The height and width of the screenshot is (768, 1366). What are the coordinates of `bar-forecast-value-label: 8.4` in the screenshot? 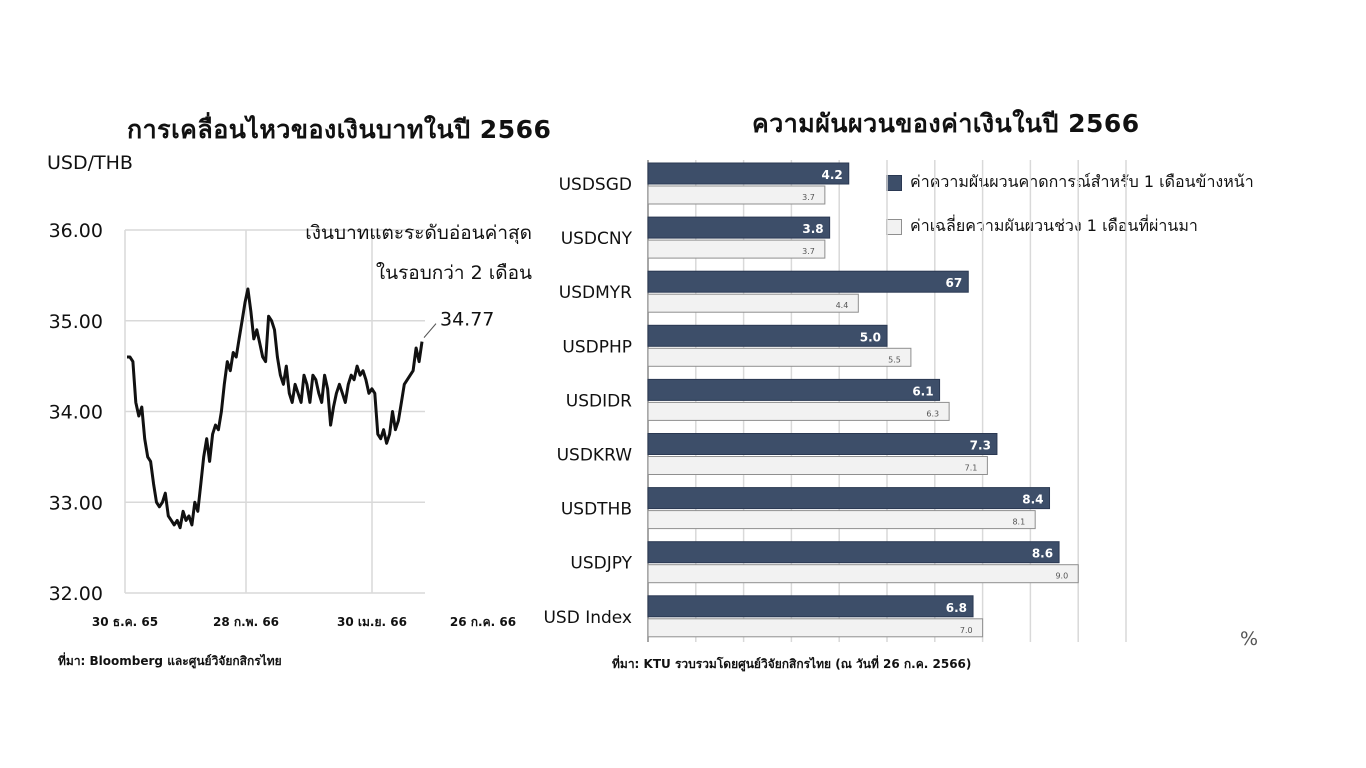 It's located at (1032, 500).